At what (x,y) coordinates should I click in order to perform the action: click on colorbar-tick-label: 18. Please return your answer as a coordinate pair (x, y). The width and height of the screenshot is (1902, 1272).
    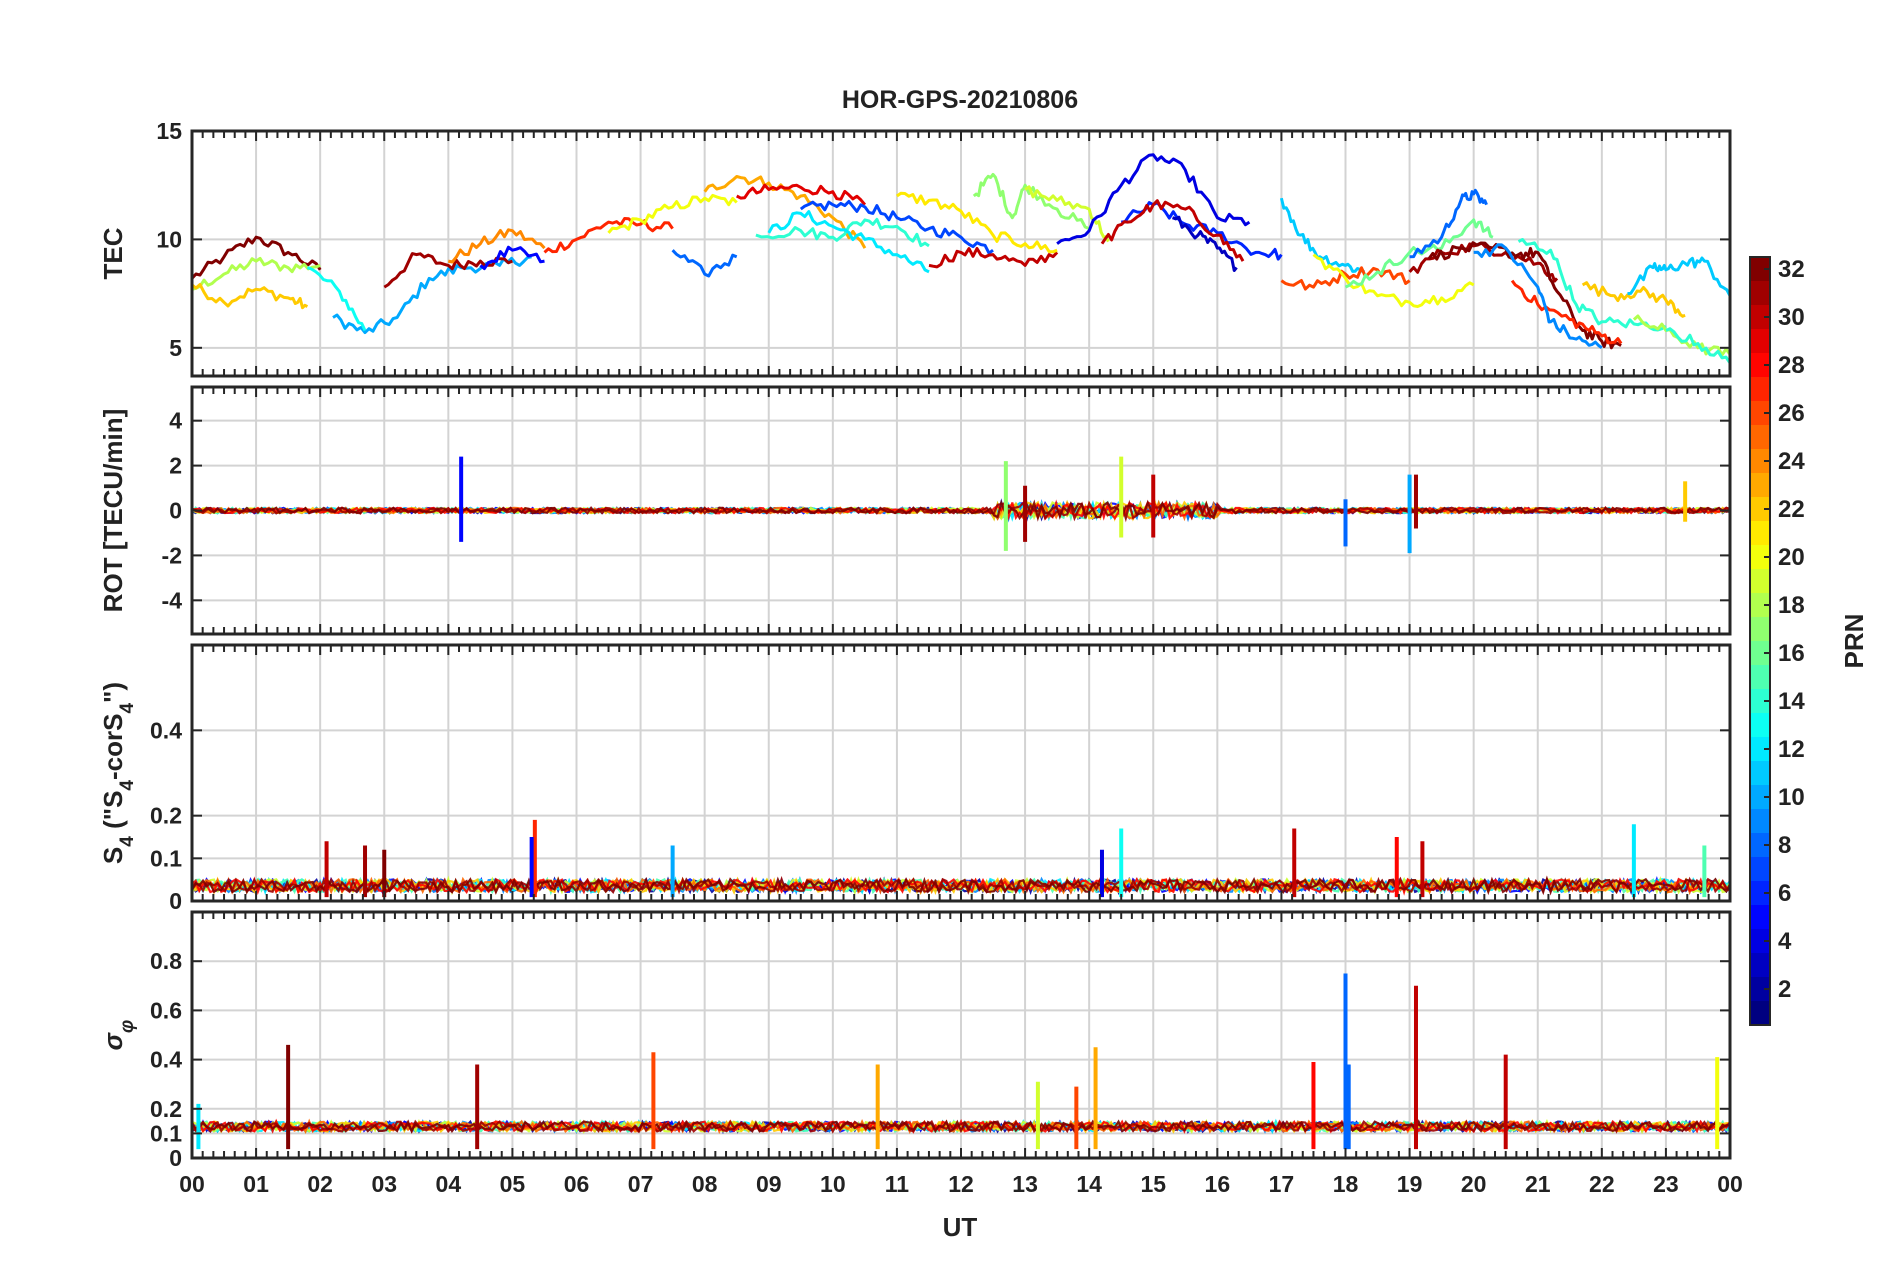
    Looking at the image, I should click on (1791, 605).